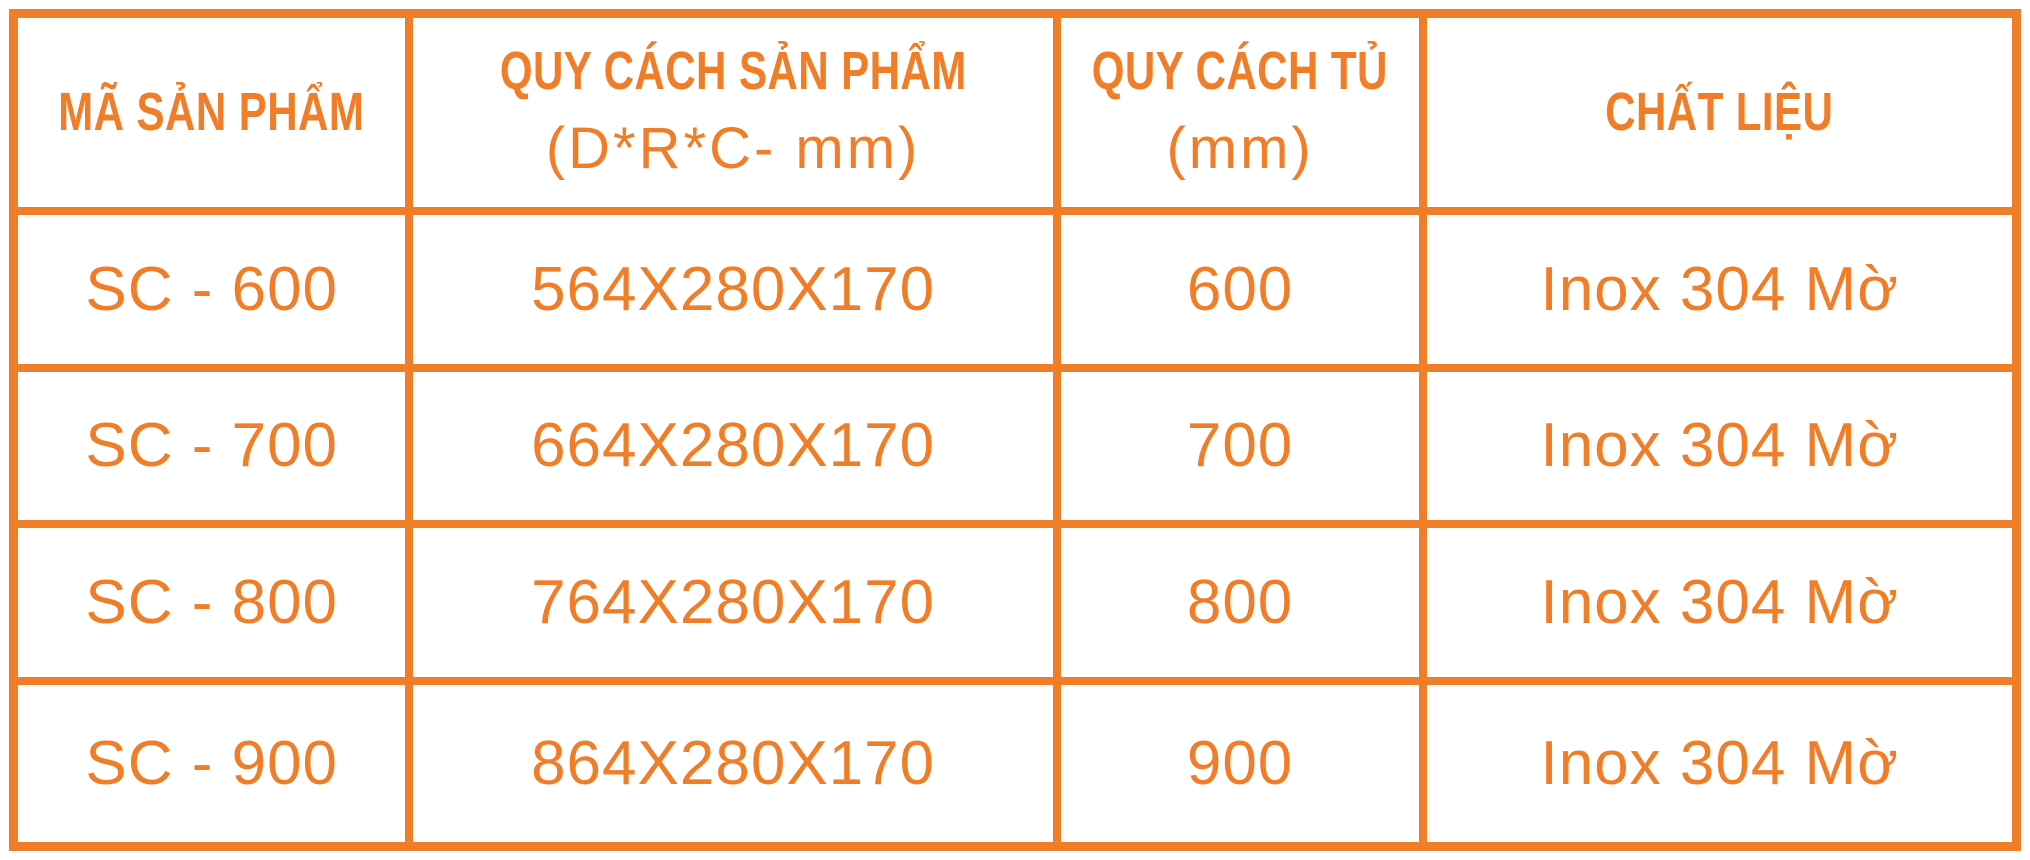  I want to click on column-header-label: QUY CÁCH TỦ, so click(1240, 71).